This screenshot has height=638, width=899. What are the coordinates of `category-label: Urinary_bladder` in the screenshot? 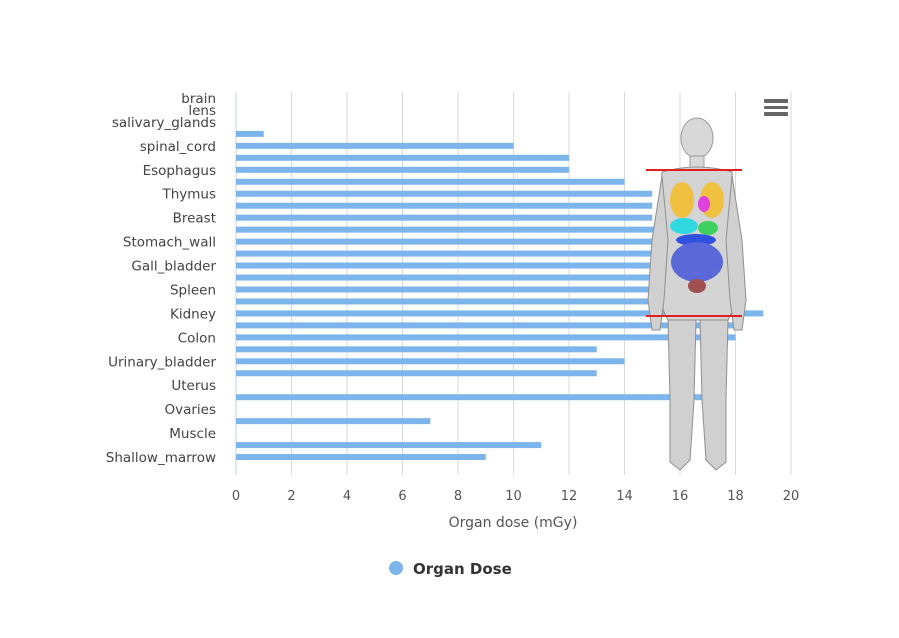 It's located at (162, 362).